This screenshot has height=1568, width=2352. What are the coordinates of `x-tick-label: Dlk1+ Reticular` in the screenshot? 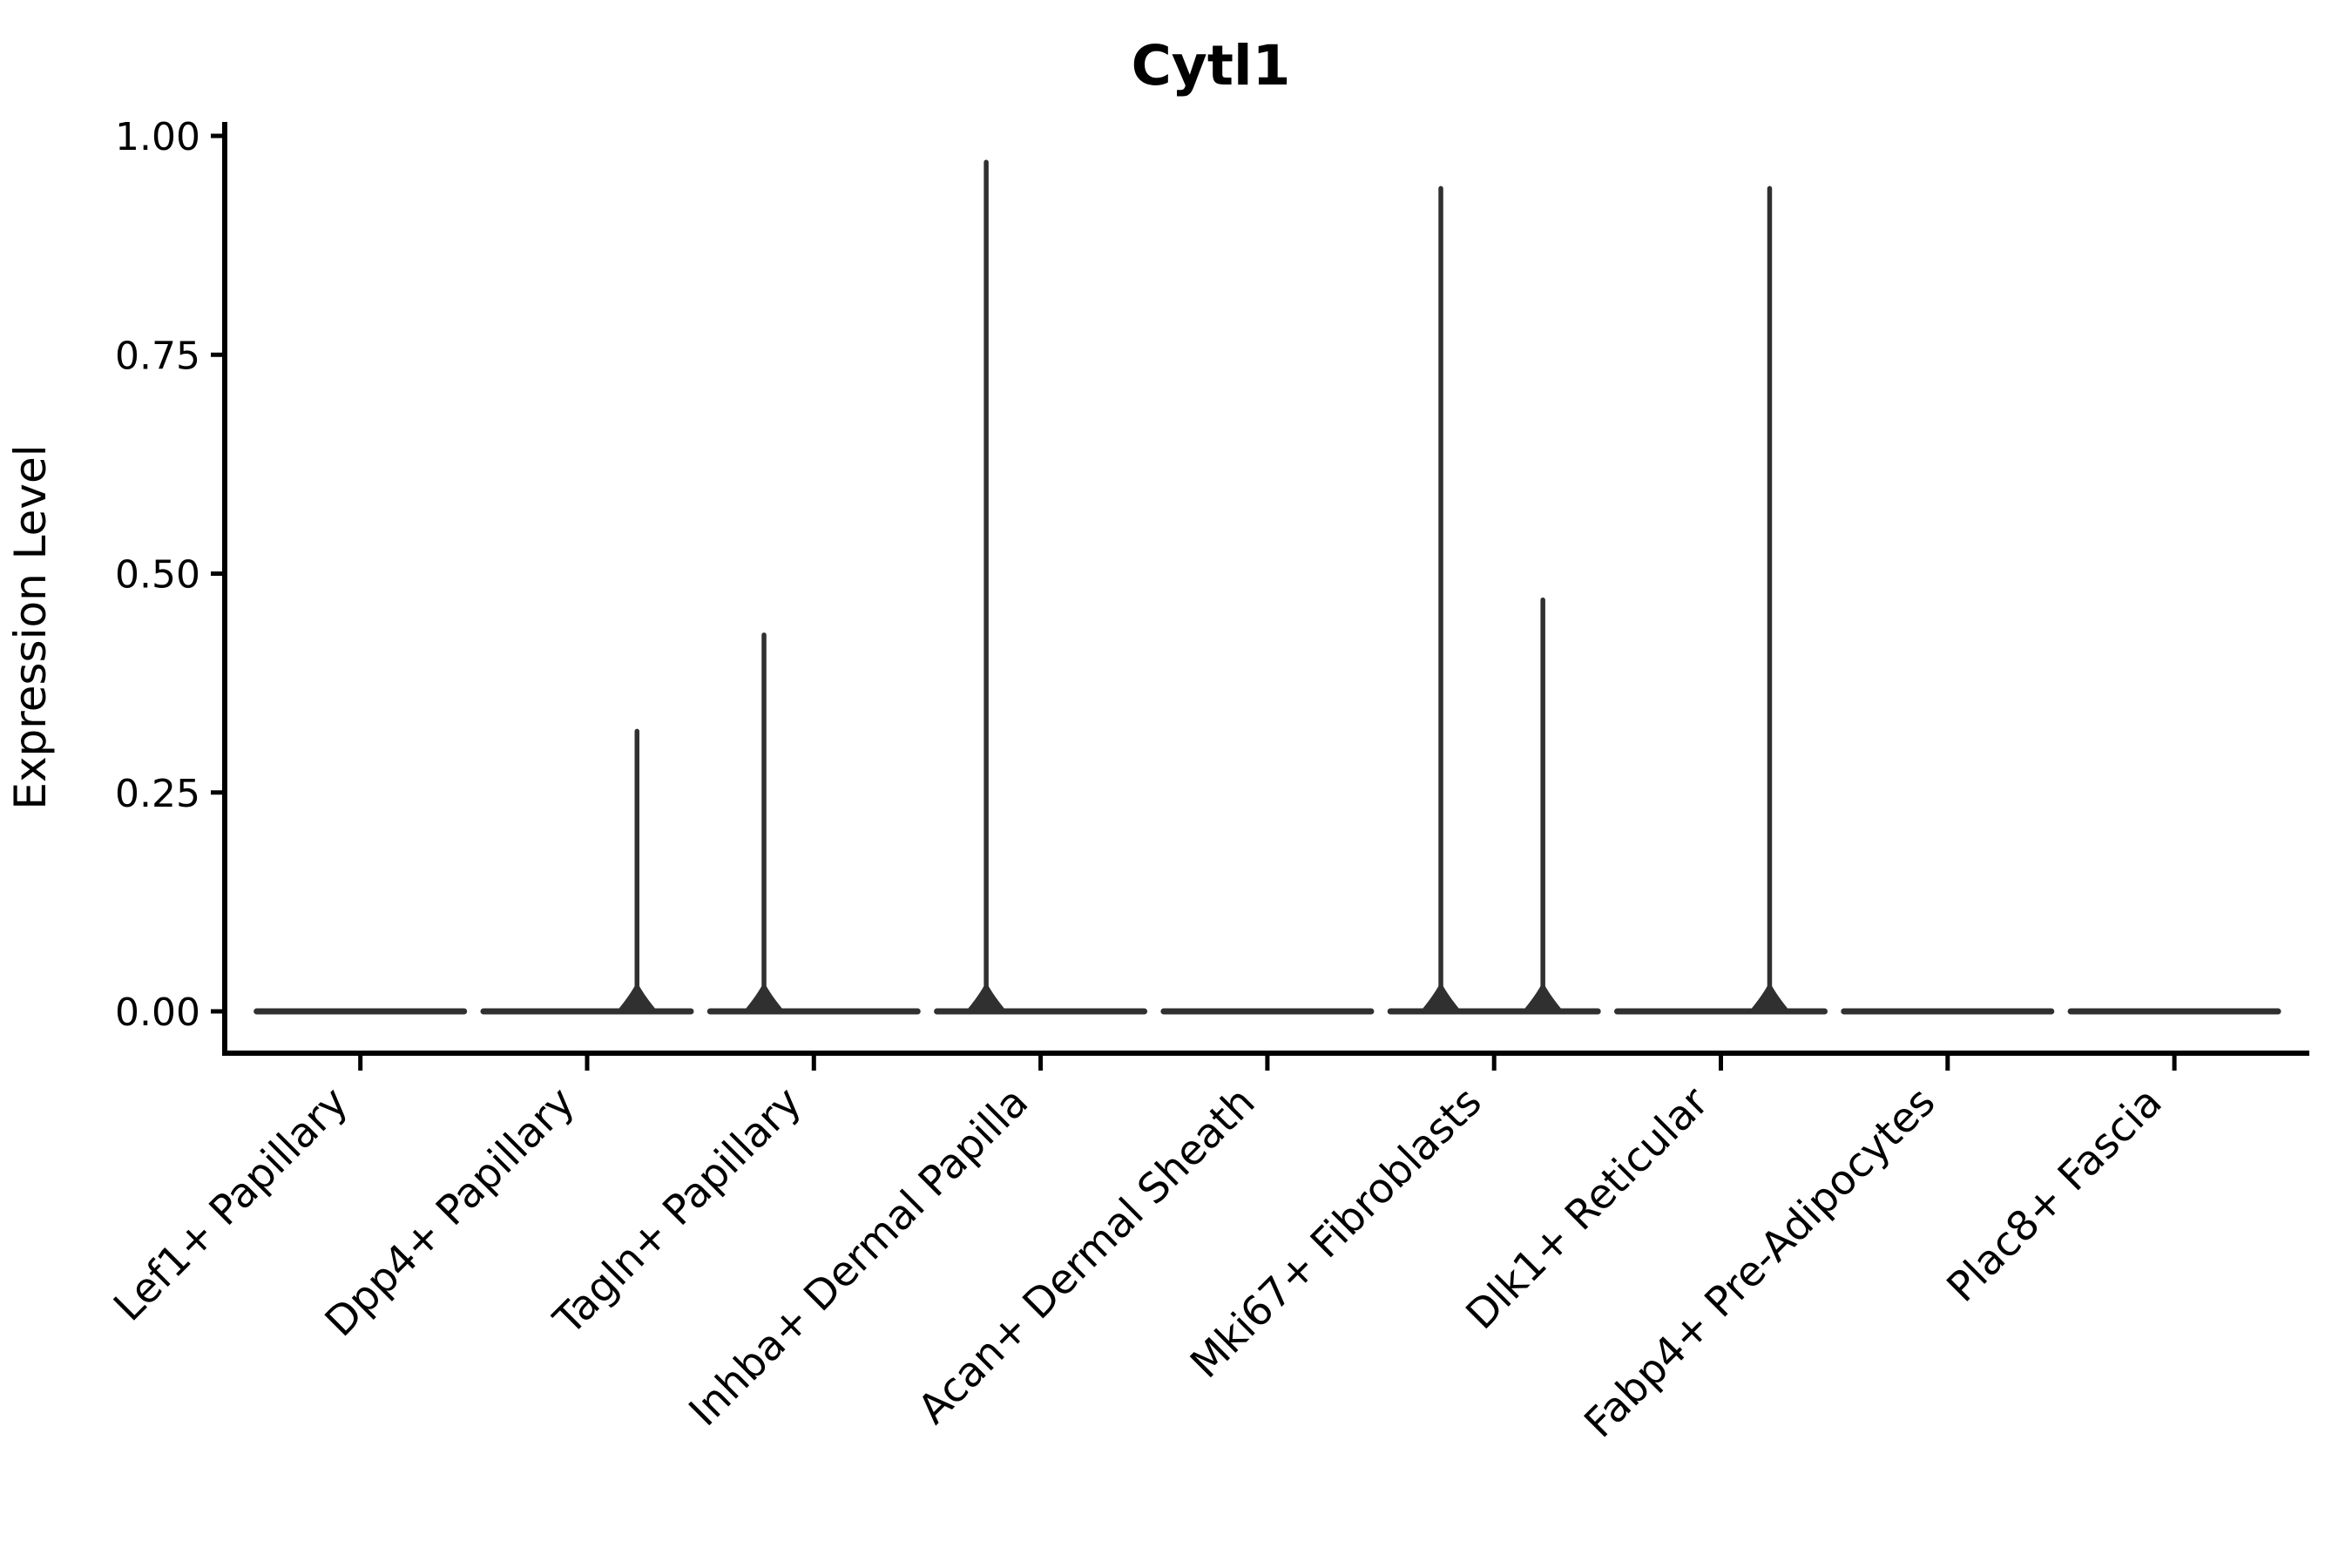 It's located at (1588, 1208).